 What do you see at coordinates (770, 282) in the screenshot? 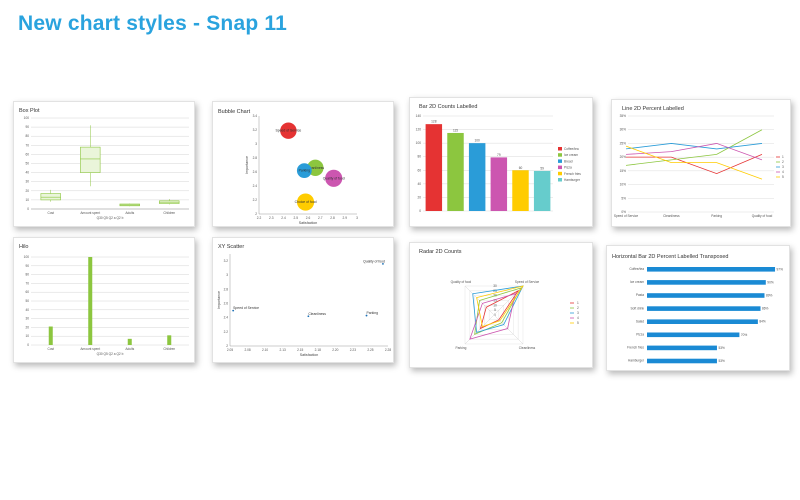
I see `bar-value-label: 90%` at bounding box center [770, 282].